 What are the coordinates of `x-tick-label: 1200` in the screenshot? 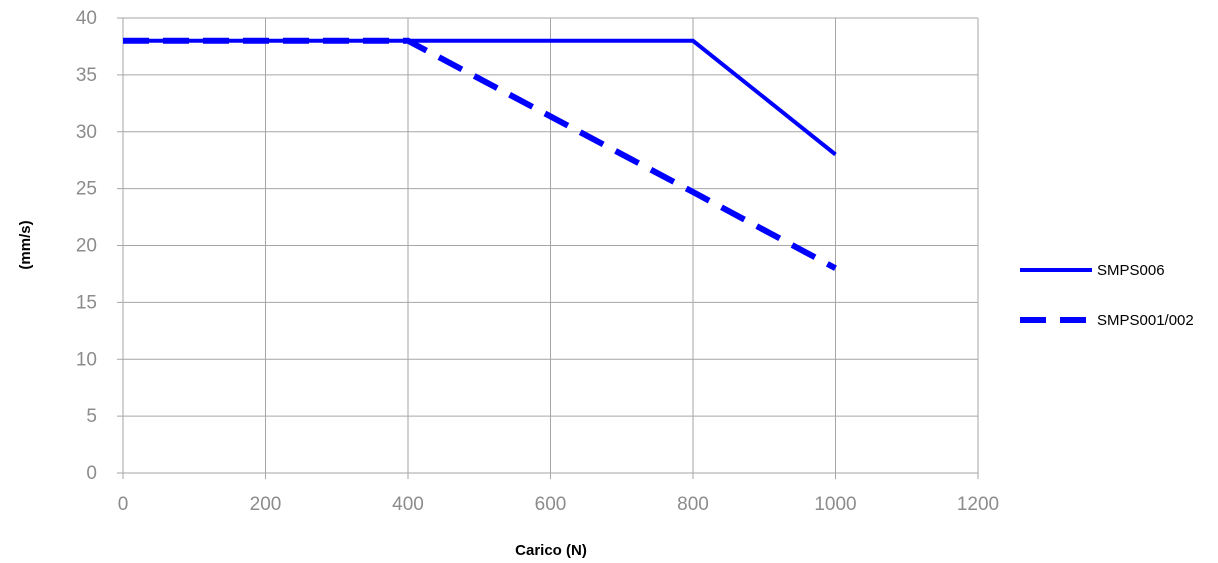 It's located at (978, 504).